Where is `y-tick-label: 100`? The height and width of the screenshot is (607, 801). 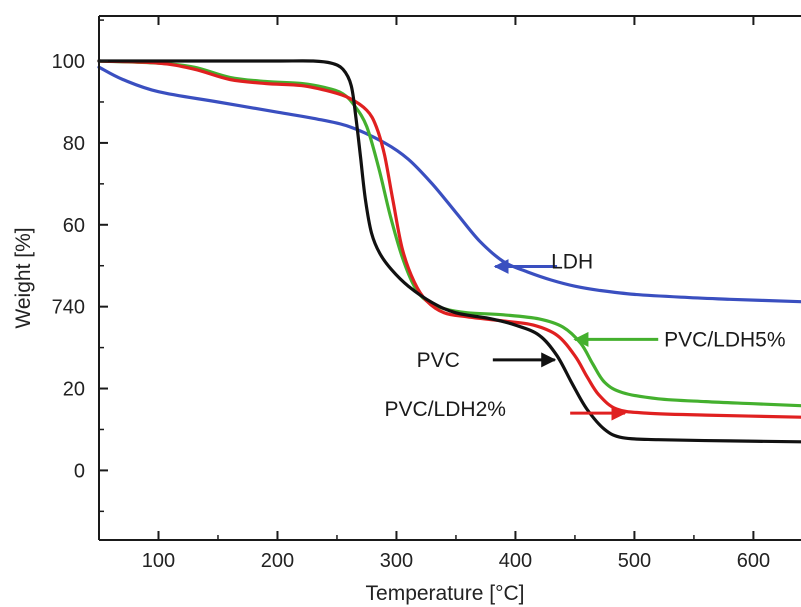 y-tick-label: 100 is located at coordinates (68, 62).